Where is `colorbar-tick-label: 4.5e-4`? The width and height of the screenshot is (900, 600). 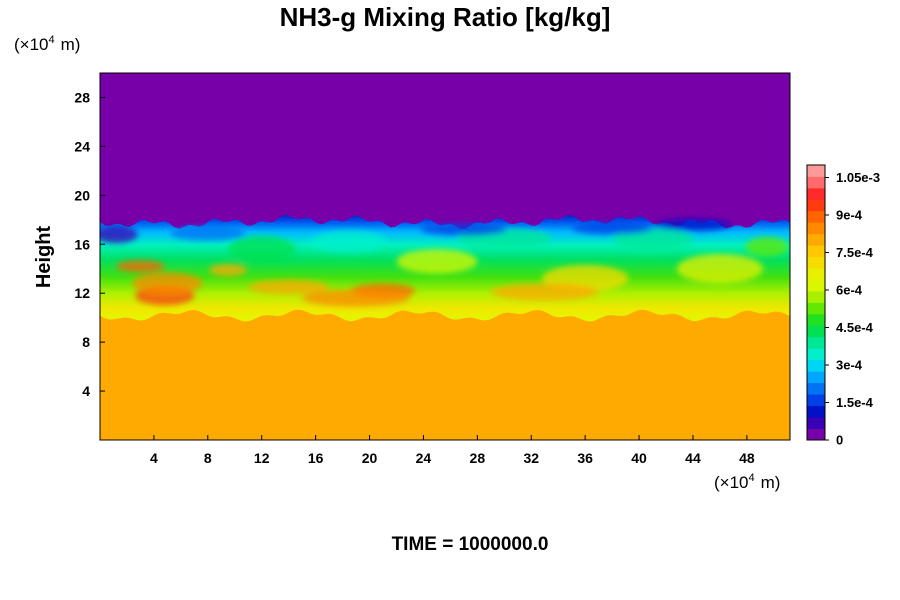
colorbar-tick-label: 4.5e-4 is located at coordinates (855, 327).